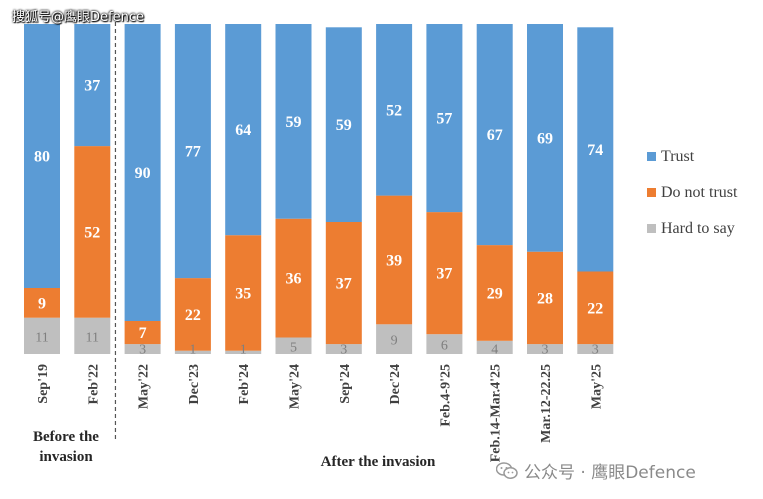  I want to click on x-tick-label: May'22, so click(144, 386).